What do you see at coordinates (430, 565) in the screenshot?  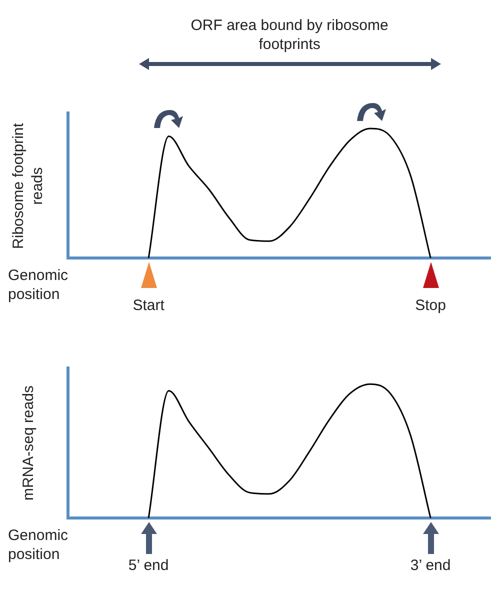 I see `text: 3’ end` at bounding box center [430, 565].